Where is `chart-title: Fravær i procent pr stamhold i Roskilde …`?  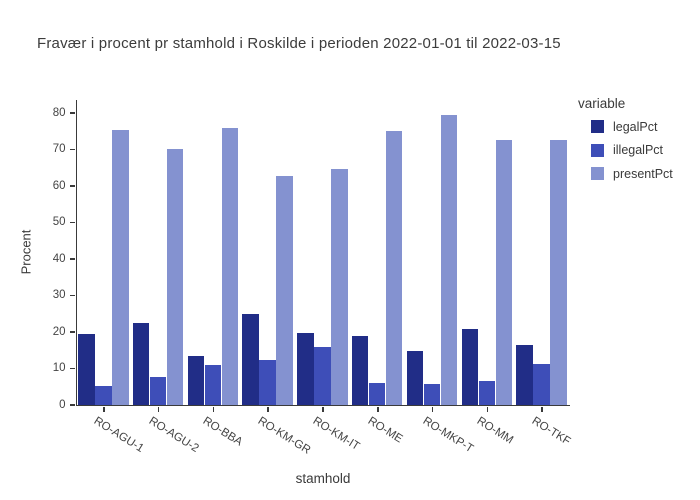 chart-title: Fravær i procent pr stamhold i Roskilde … is located at coordinates (299, 43).